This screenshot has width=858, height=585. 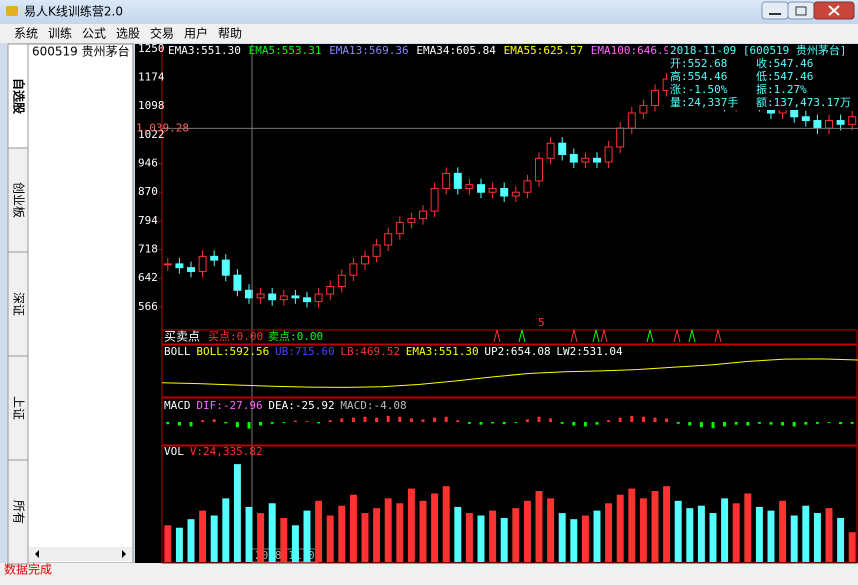 What do you see at coordinates (60, 33) in the screenshot?
I see `menu-item: 训练` at bounding box center [60, 33].